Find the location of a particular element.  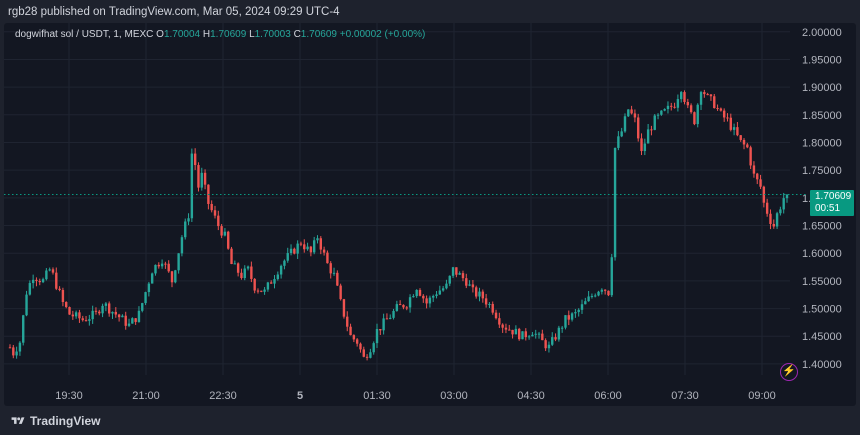

tradingview-brand: TradingView is located at coordinates (55, 421).